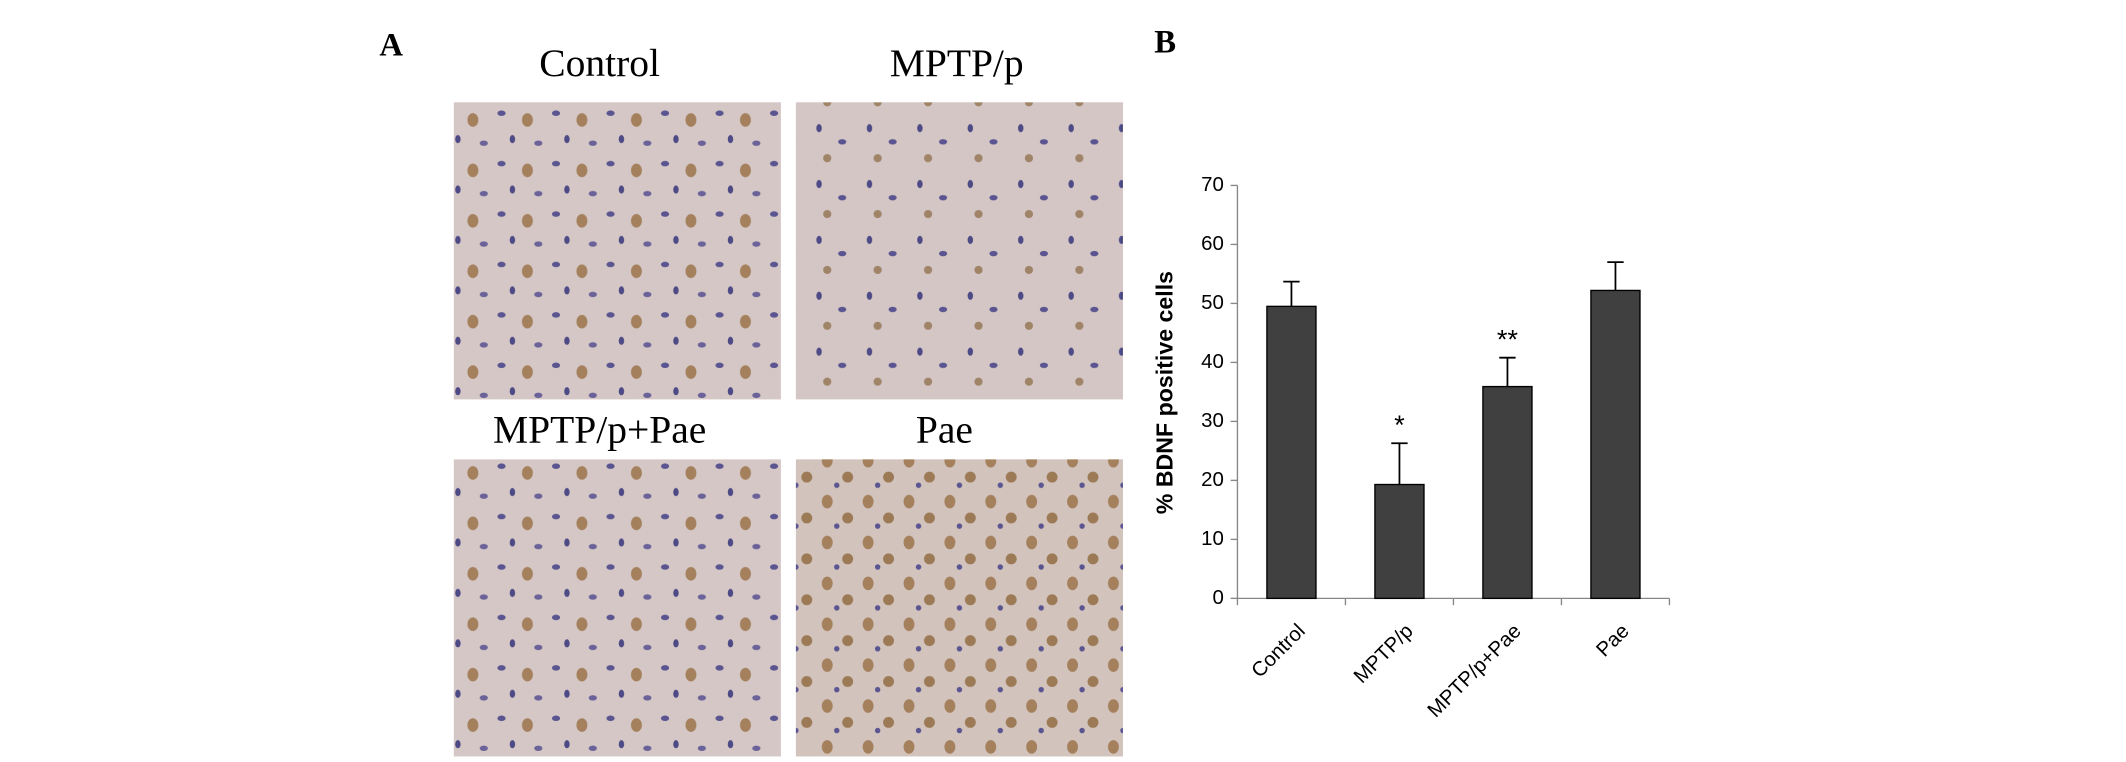  I want to click on y-tick-label: 0, so click(1217, 597).